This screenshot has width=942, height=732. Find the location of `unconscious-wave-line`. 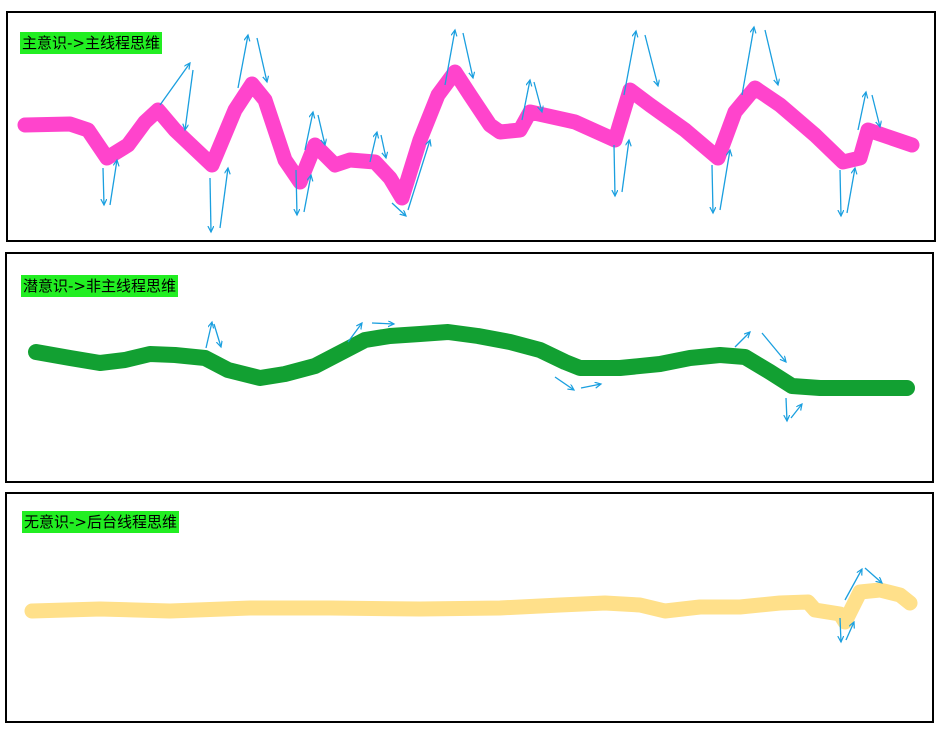

unconscious-wave-line is located at coordinates (471, 606).